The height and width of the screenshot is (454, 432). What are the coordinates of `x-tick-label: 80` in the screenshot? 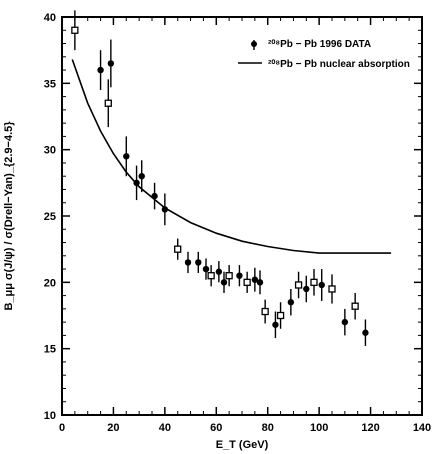 It's located at (268, 428).